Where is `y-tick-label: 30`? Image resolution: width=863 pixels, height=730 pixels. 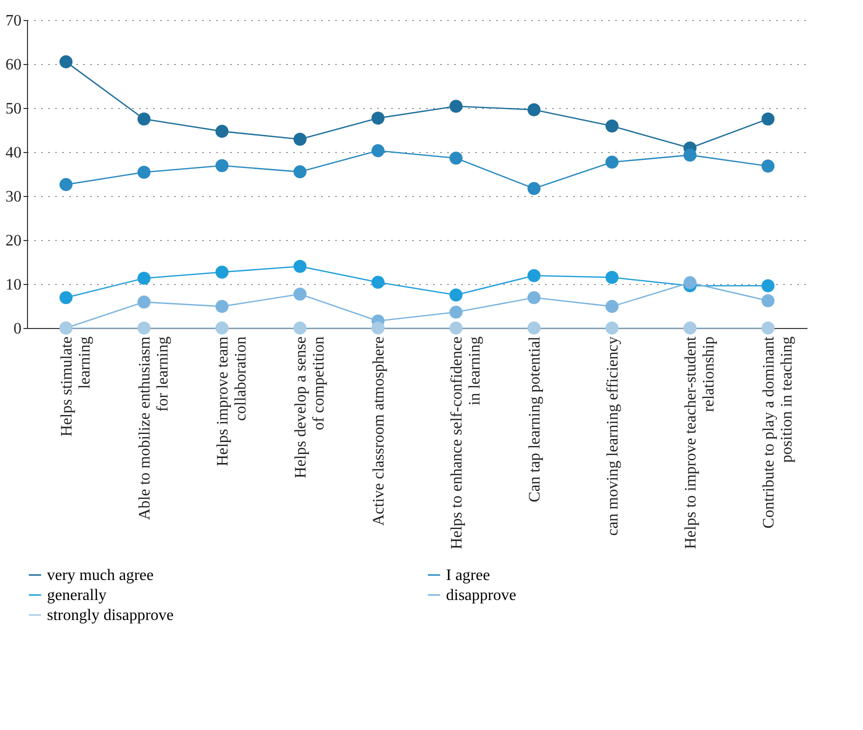 y-tick-label: 30 is located at coordinates (14, 197).